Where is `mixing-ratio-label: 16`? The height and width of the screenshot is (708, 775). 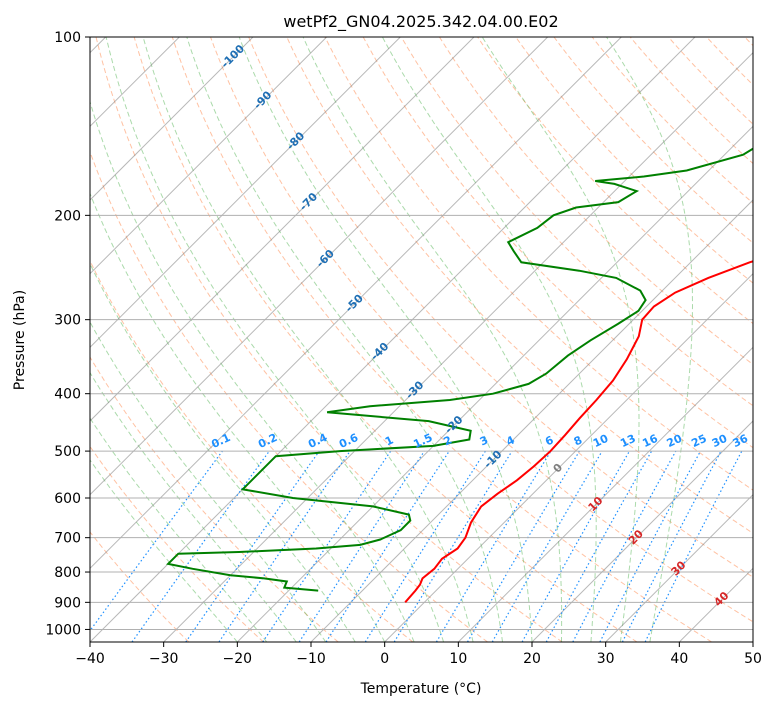 mixing-ratio-label: 16 is located at coordinates (650, 441).